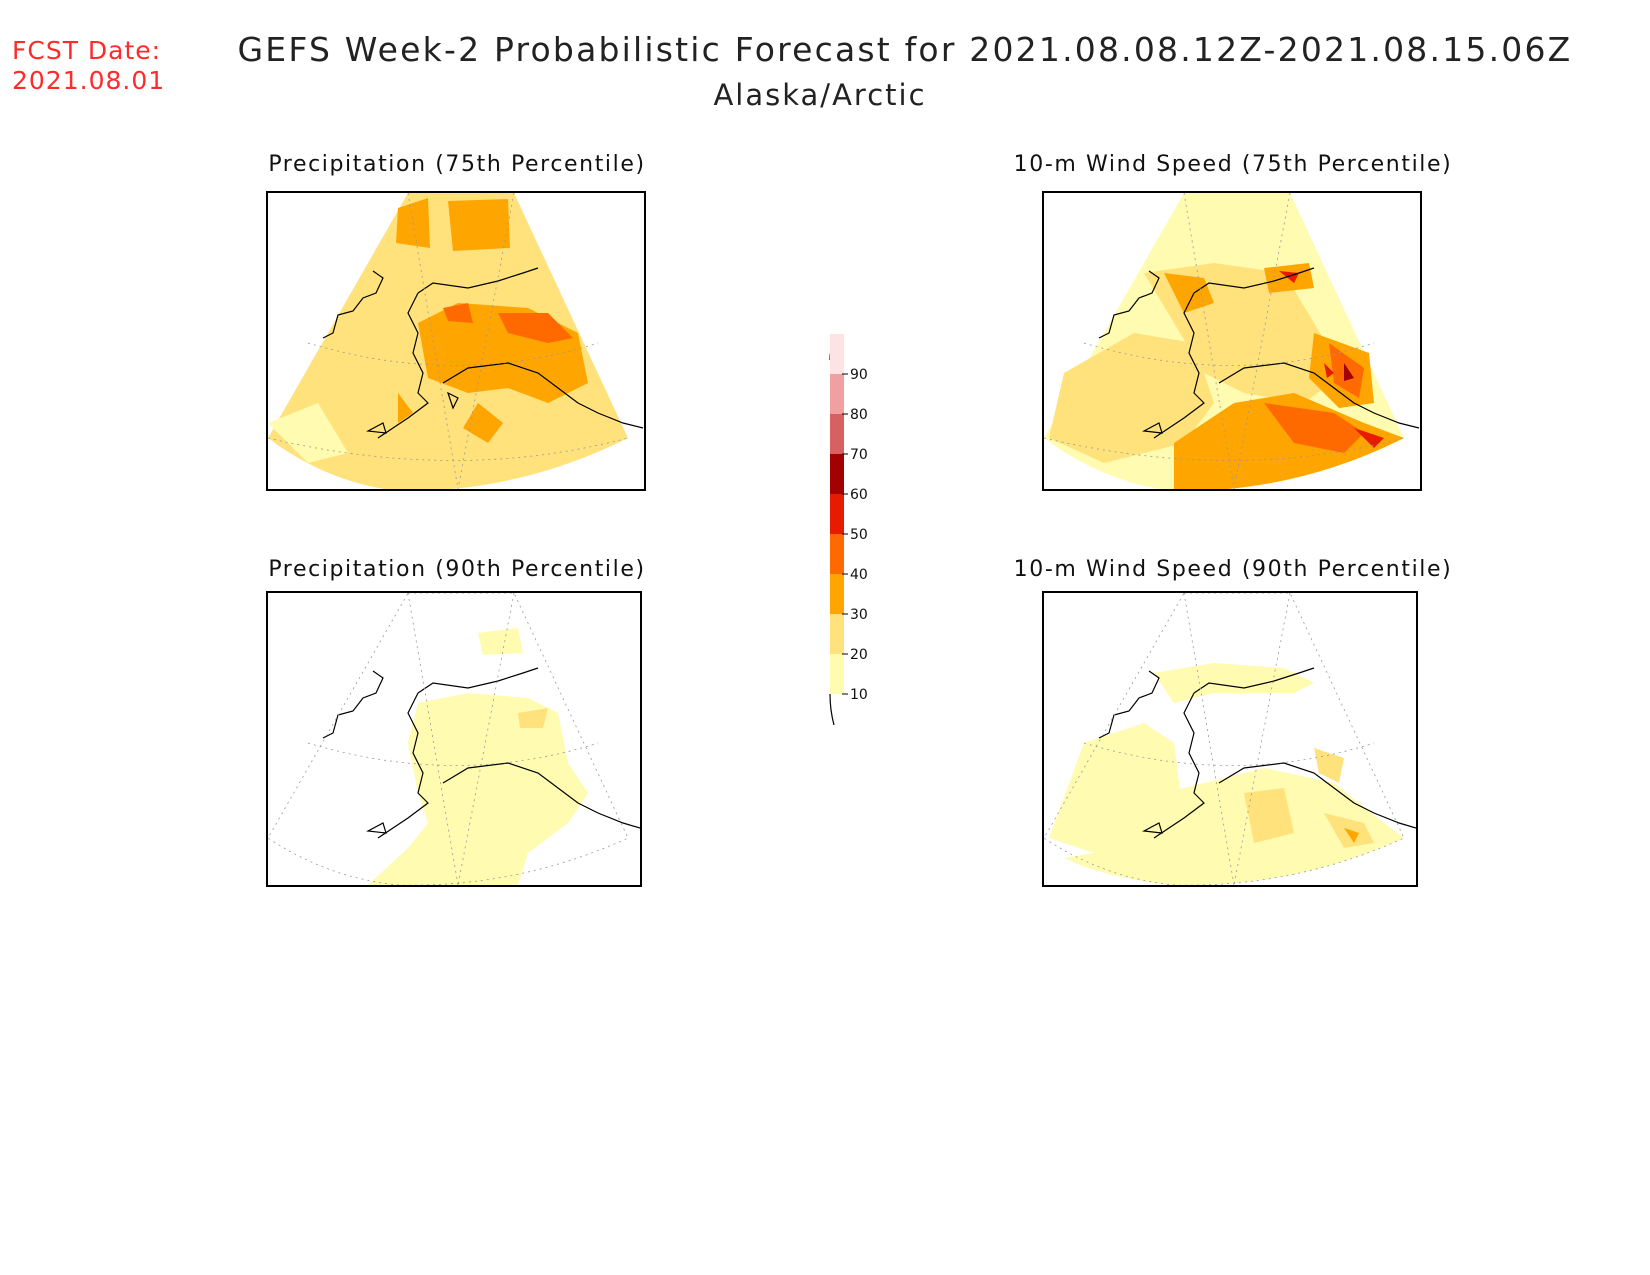 The height and width of the screenshot is (1275, 1650). I want to click on legend-tick-label: 80, so click(859, 415).